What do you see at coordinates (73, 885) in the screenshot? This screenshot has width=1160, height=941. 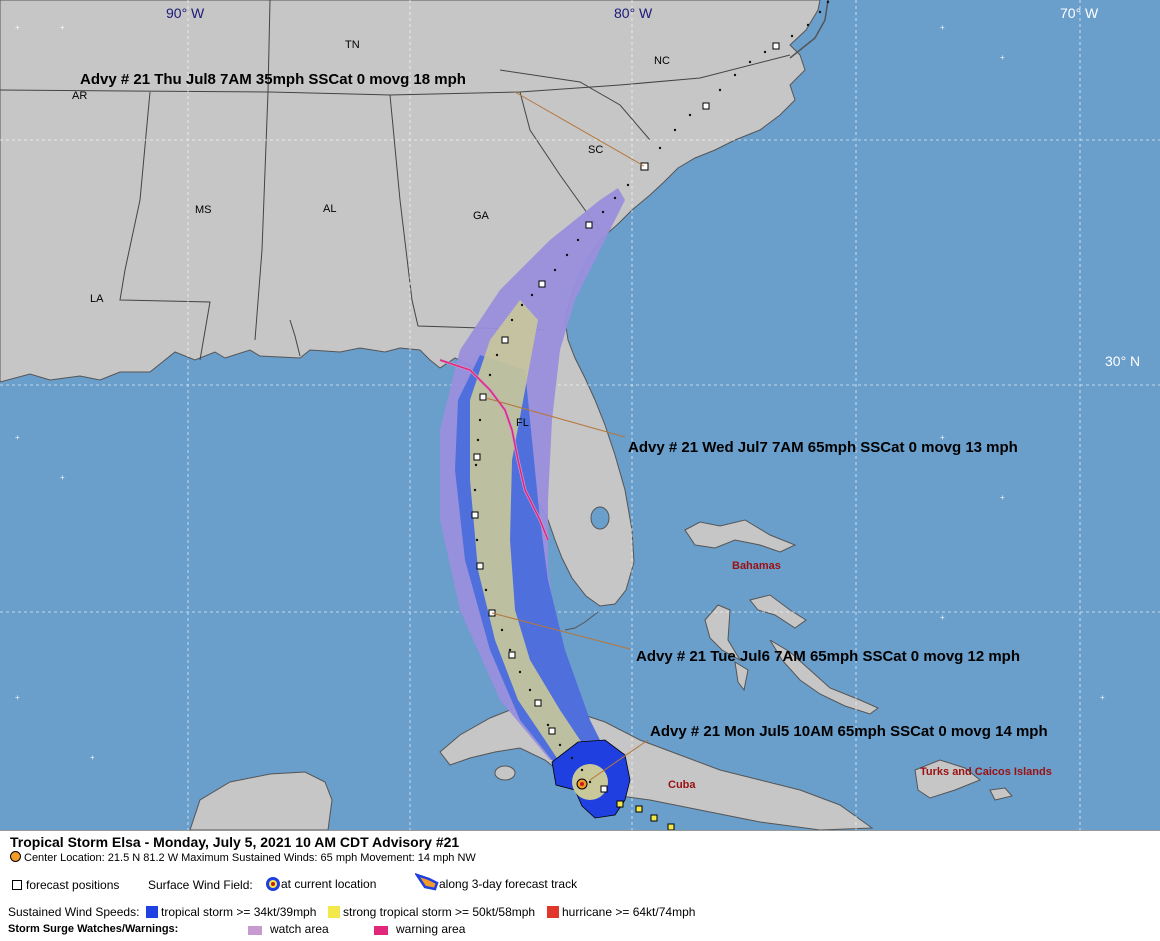 I see `legend-forecast-positions-text: forecast positions` at bounding box center [73, 885].